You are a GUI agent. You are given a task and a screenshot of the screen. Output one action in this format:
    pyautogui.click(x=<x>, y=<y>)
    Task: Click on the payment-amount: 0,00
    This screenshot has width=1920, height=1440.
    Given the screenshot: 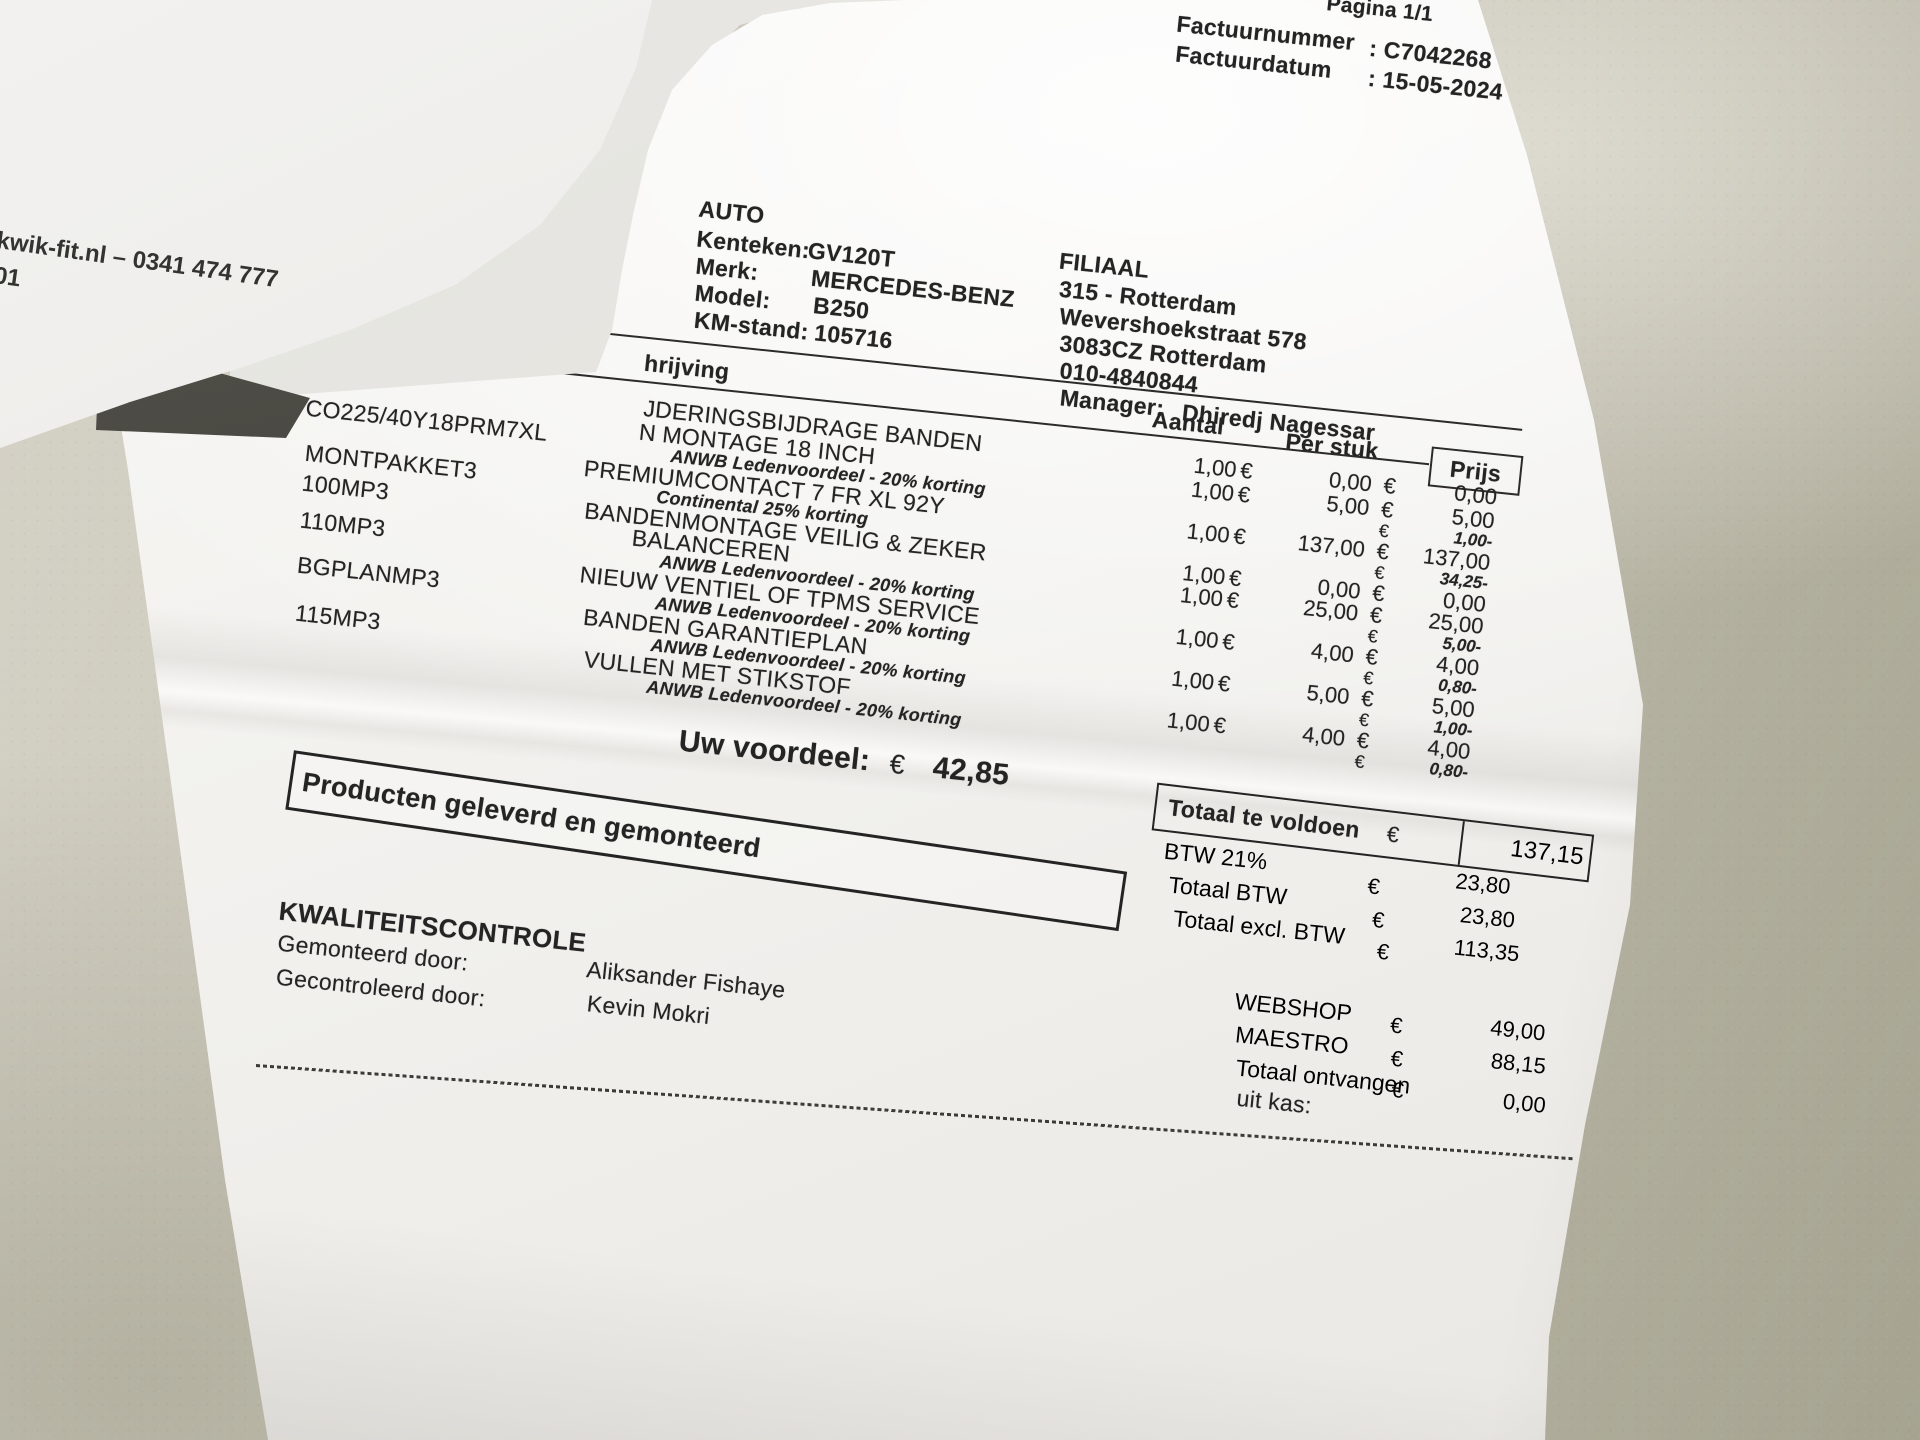 What is the action you would take?
    pyautogui.click(x=1524, y=1103)
    